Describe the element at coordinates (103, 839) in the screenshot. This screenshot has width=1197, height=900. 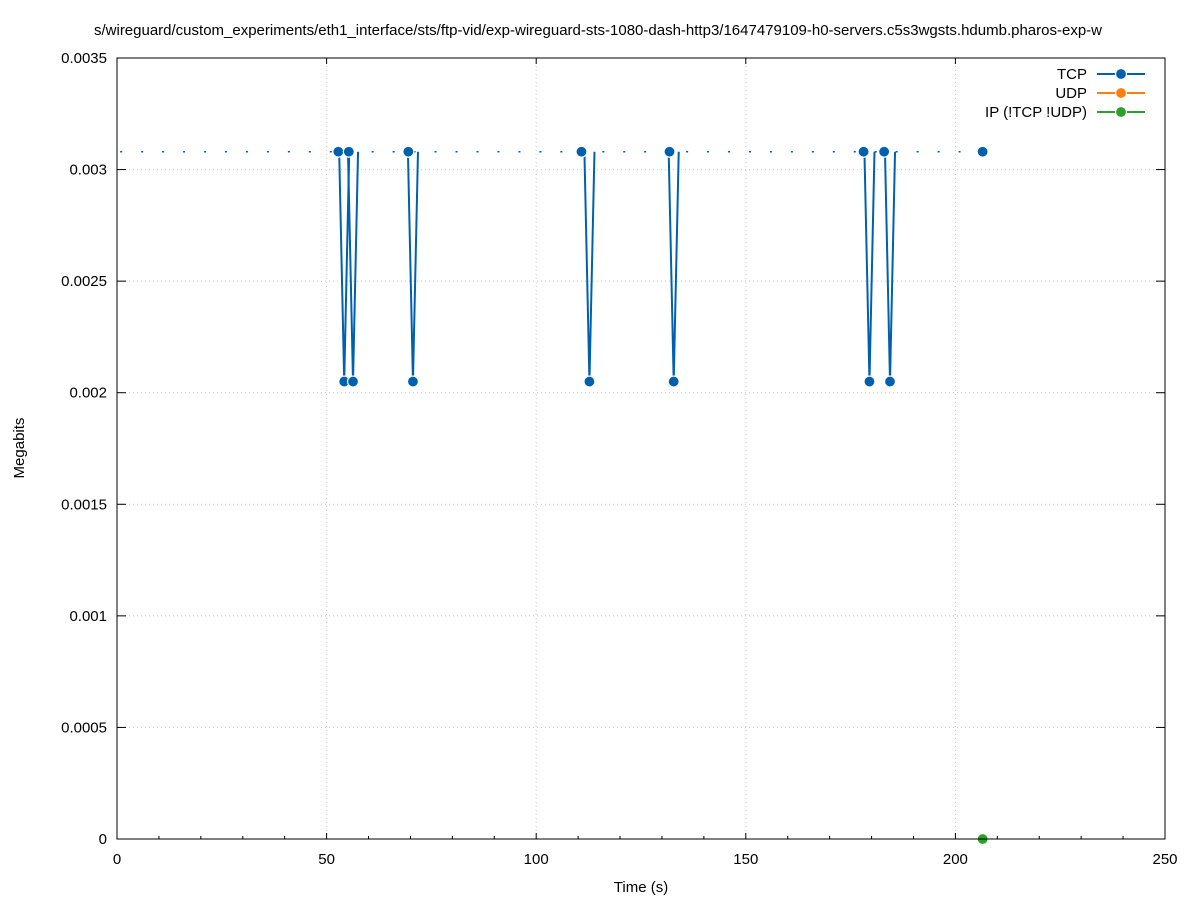
I see `y-tick-label: 0` at that location.